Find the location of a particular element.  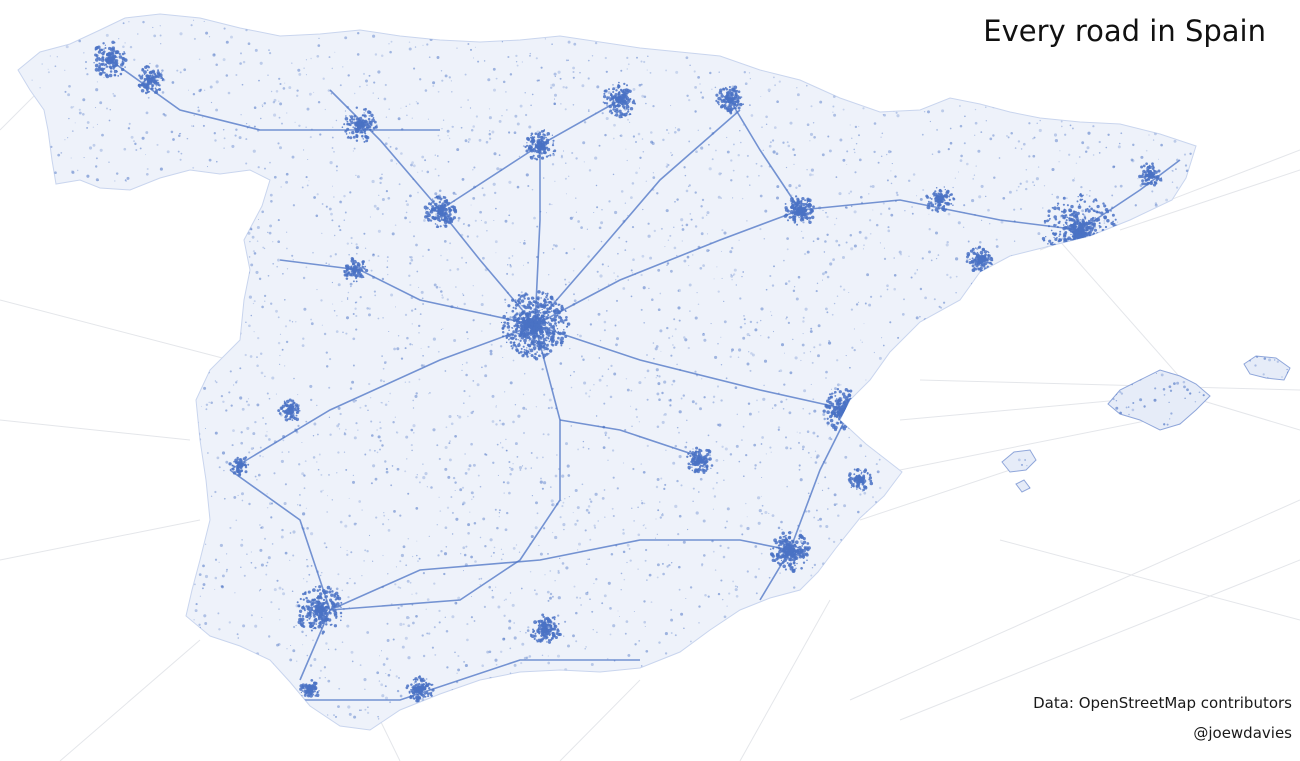

ibiza-island is located at coordinates (1019, 461).